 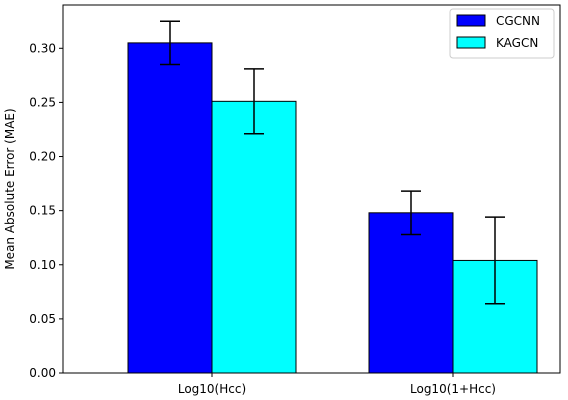 What do you see at coordinates (42, 157) in the screenshot?
I see `y-tick-label: 0.20` at bounding box center [42, 157].